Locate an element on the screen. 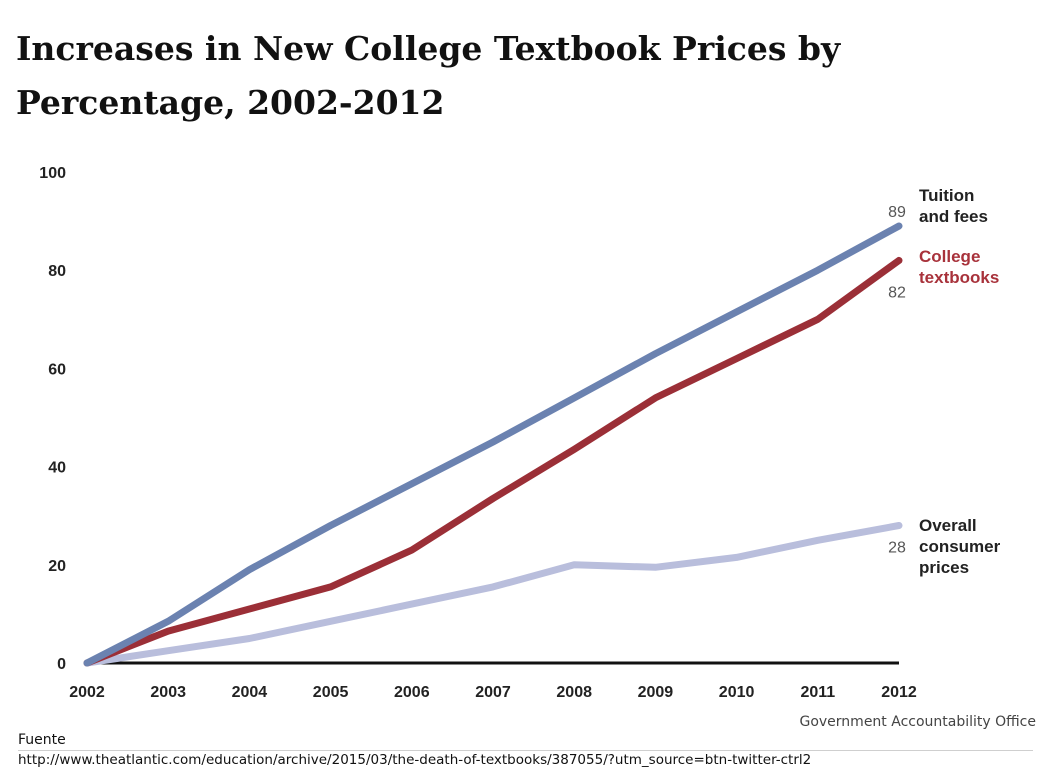 The height and width of the screenshot is (784, 1058). x-tick-label: 2003 is located at coordinates (168, 692).